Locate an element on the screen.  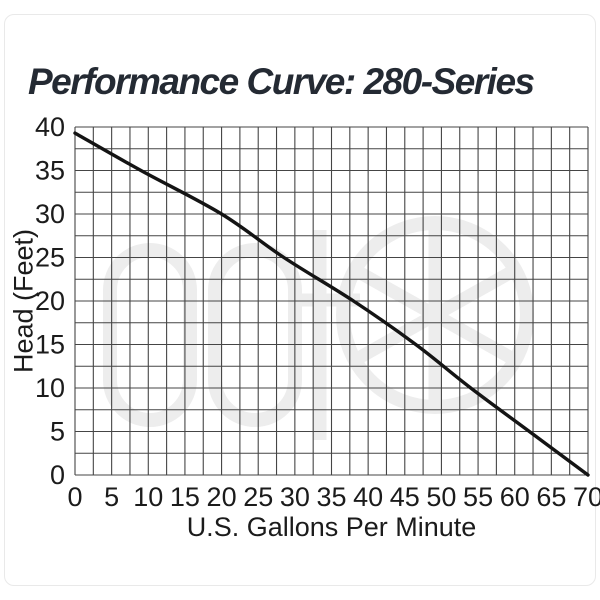
x-tick-label: 25 is located at coordinates (258, 497).